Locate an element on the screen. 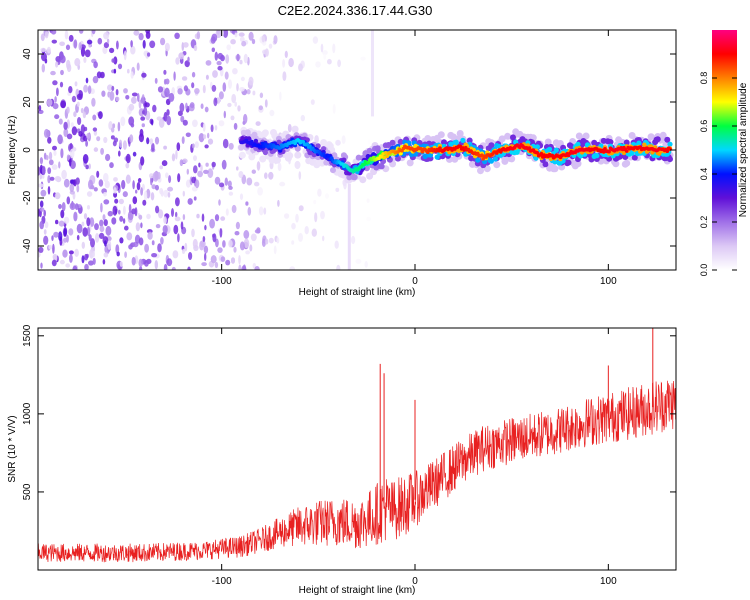 The width and height of the screenshot is (750, 600). y-tick-label: 500 is located at coordinates (27, 491).